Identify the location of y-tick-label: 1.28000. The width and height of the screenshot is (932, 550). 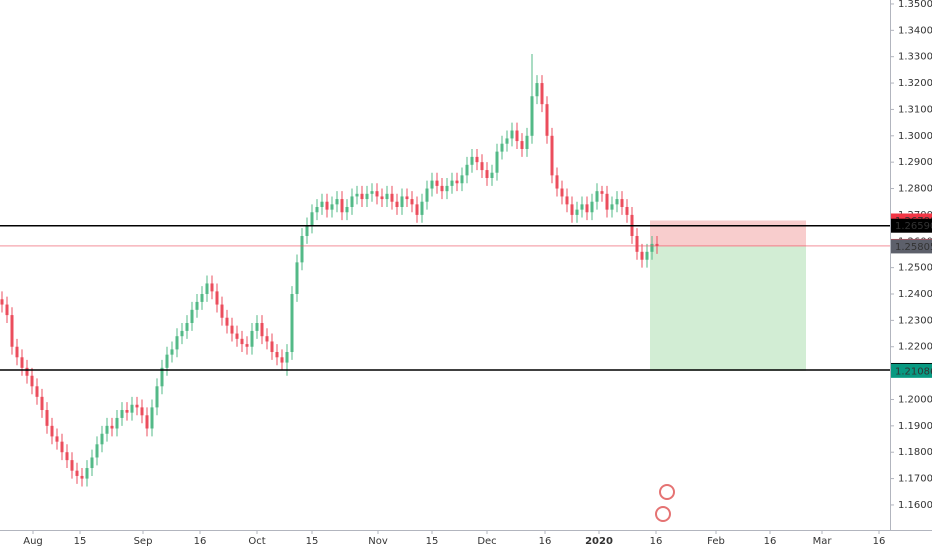
(915, 189).